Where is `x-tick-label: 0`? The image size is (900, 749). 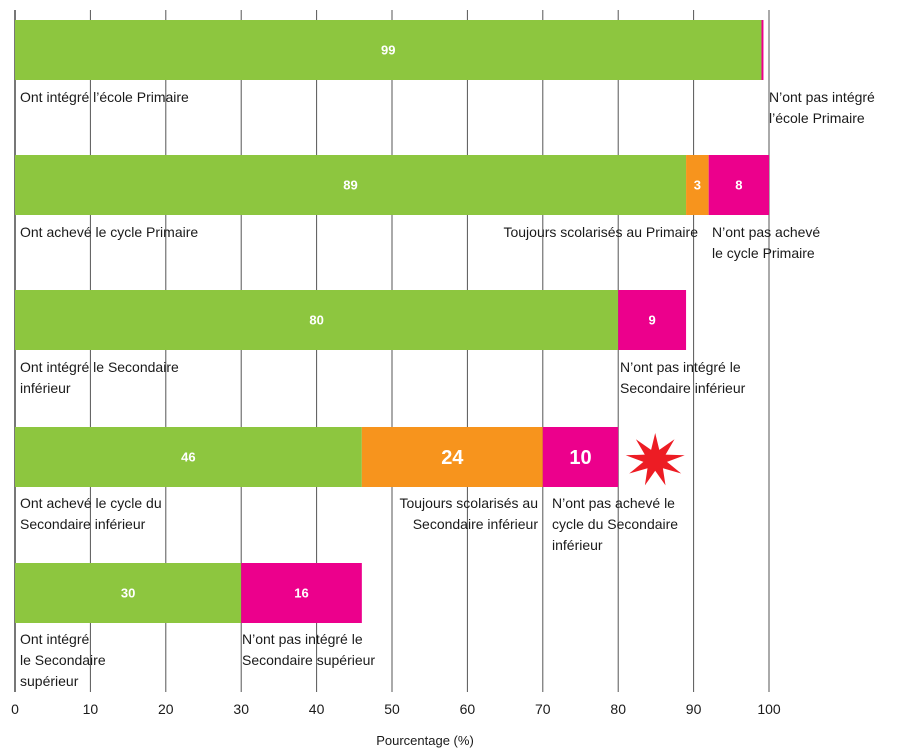 x-tick-label: 0 is located at coordinates (15, 709).